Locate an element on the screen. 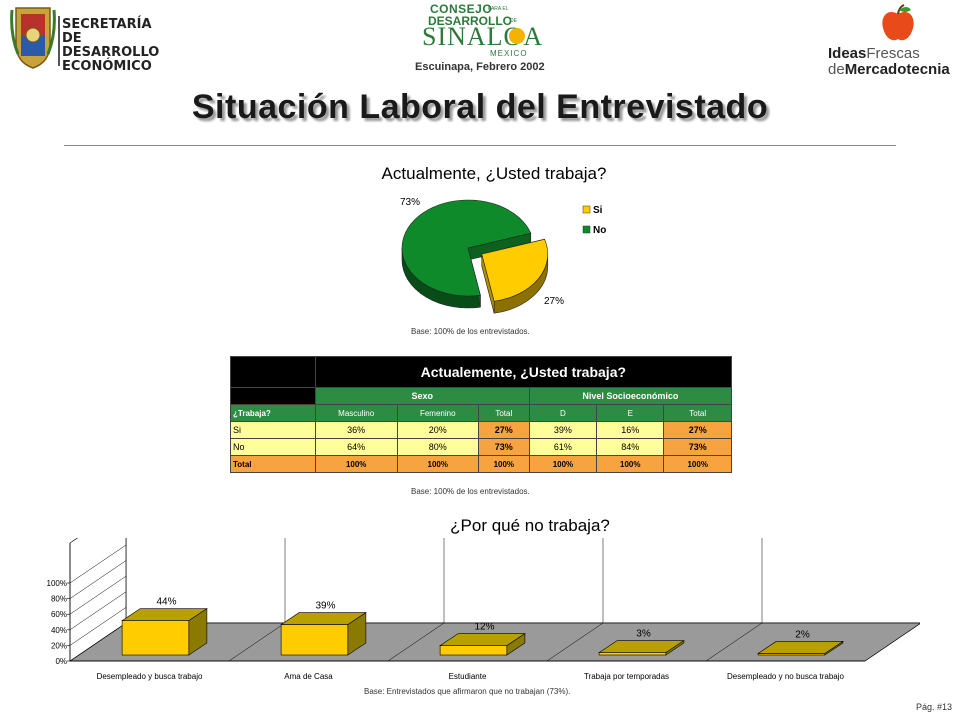  y-tick-label: 0% is located at coordinates (61, 661).